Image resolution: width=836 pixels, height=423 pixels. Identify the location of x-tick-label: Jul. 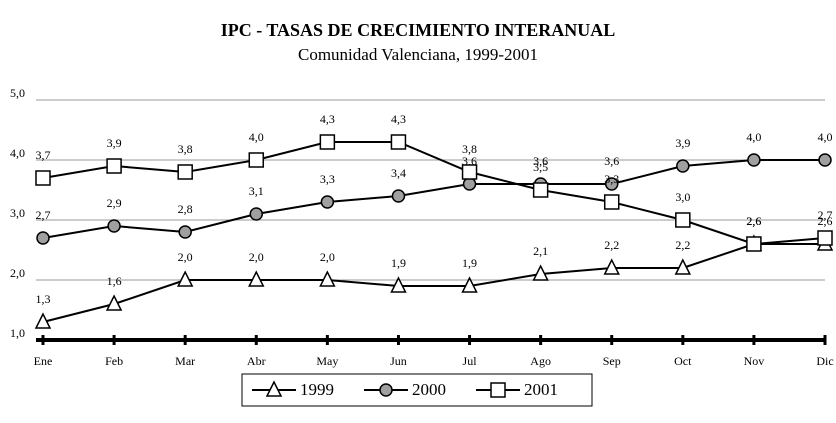
(470, 361).